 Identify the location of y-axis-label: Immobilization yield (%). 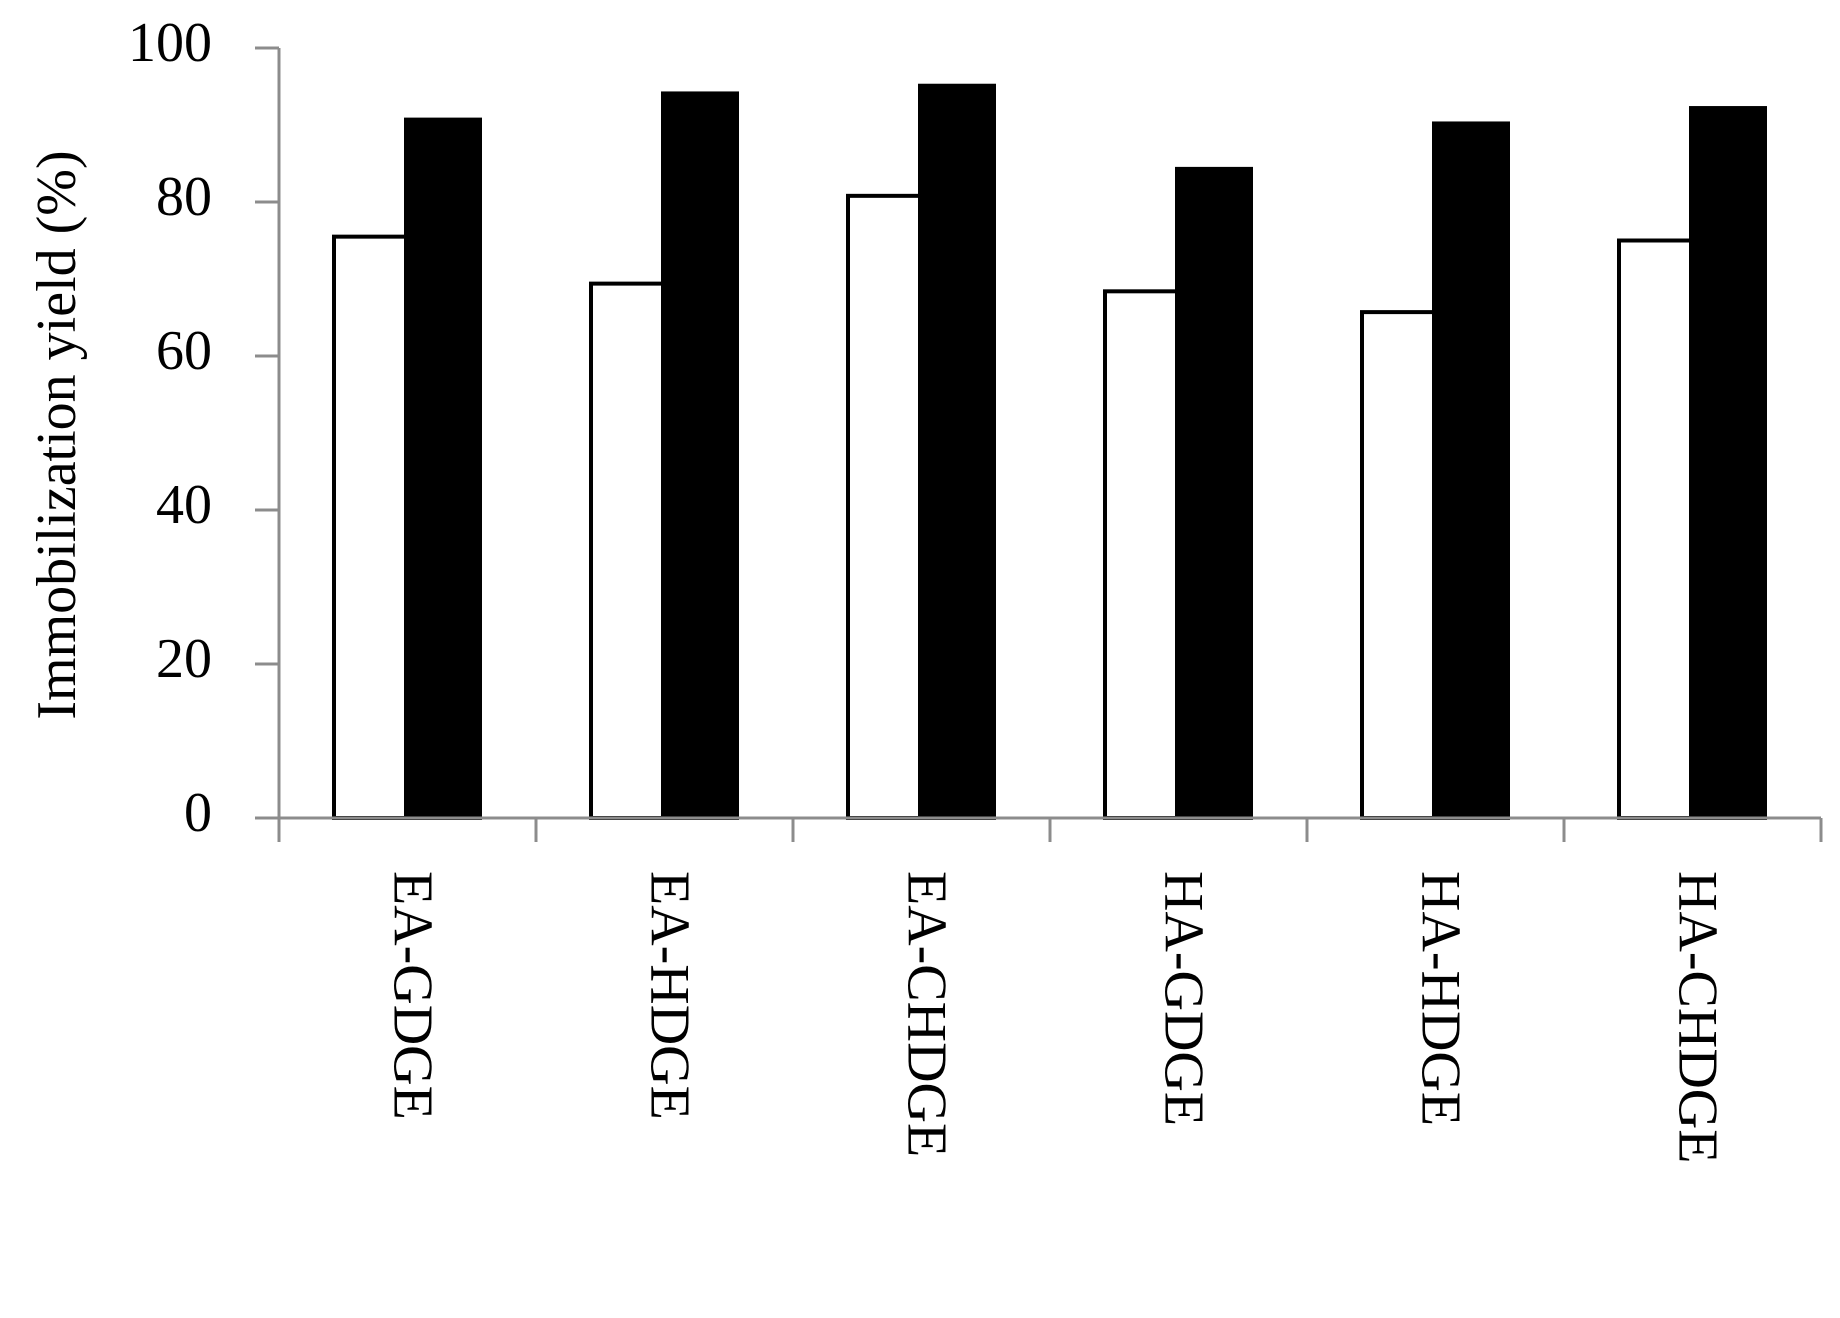
(57, 434).